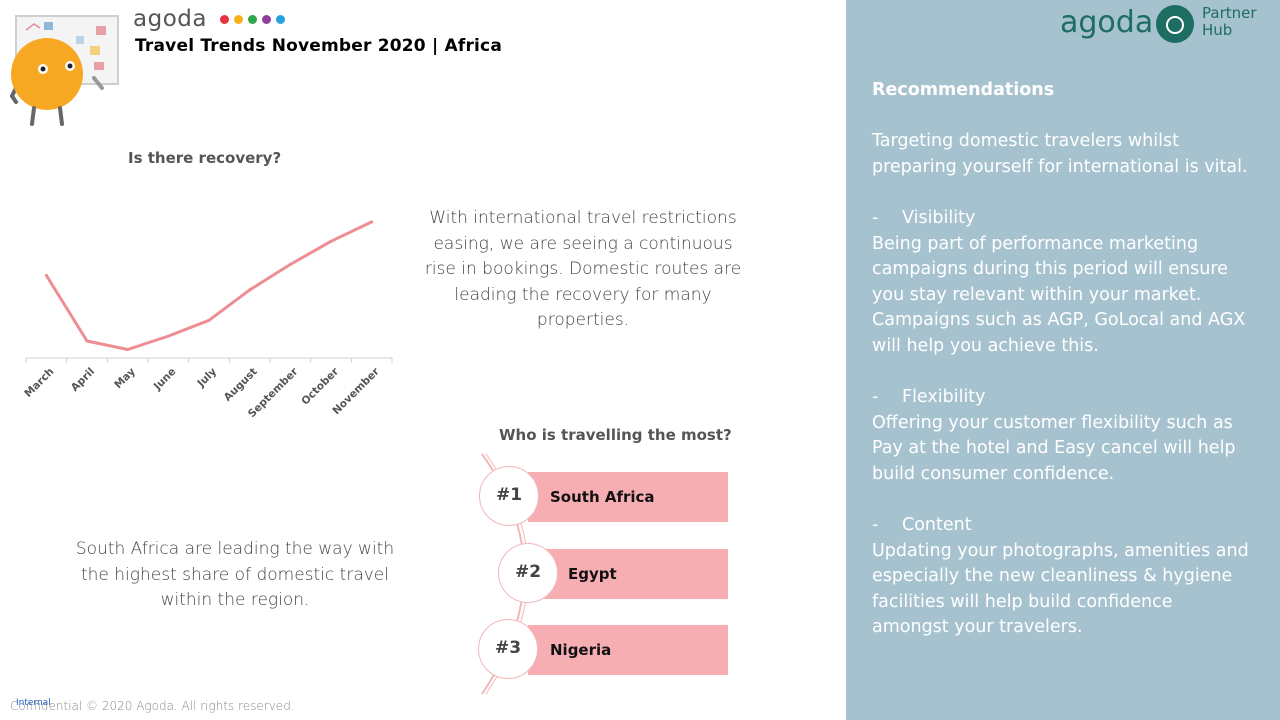 Image resolution: width=1280 pixels, height=720 pixels. I want to click on rank-bar-1: South Africa, so click(628, 497).